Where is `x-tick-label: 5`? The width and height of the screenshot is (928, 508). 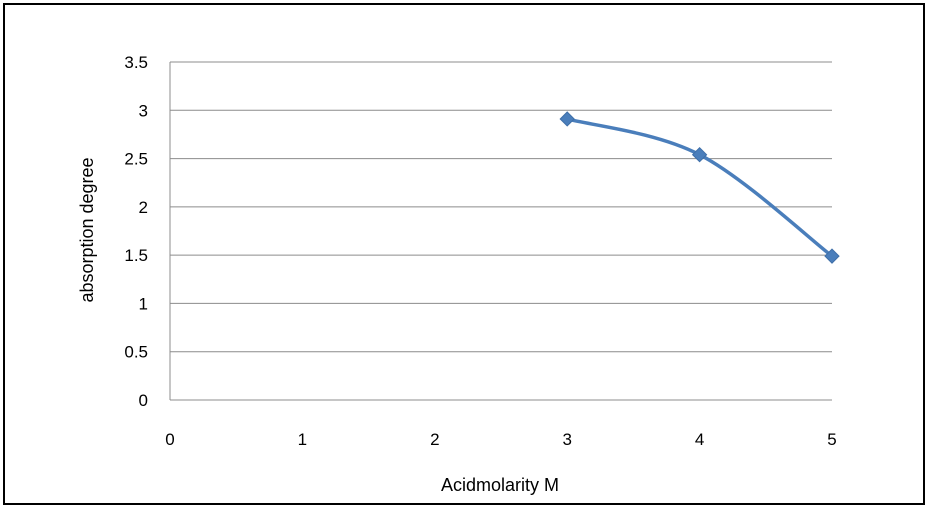 x-tick-label: 5 is located at coordinates (831, 439).